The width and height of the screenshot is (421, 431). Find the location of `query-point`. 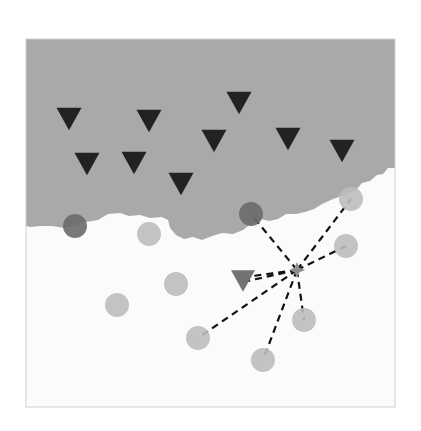

query-point is located at coordinates (297, 270).